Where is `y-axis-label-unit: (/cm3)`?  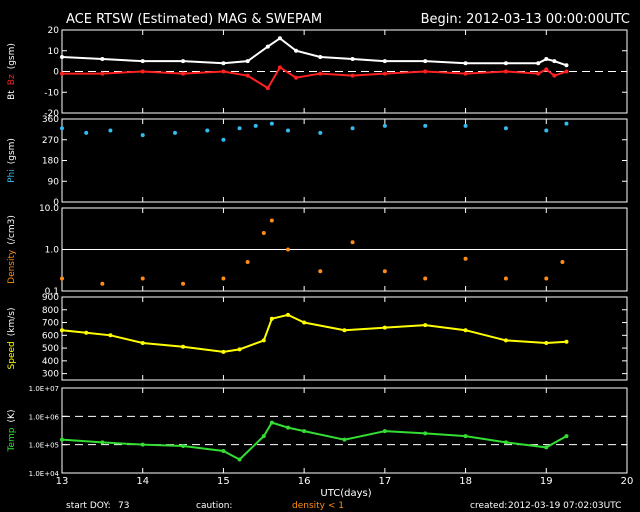 y-axis-label-unit: (/cm3) is located at coordinates (12, 230).